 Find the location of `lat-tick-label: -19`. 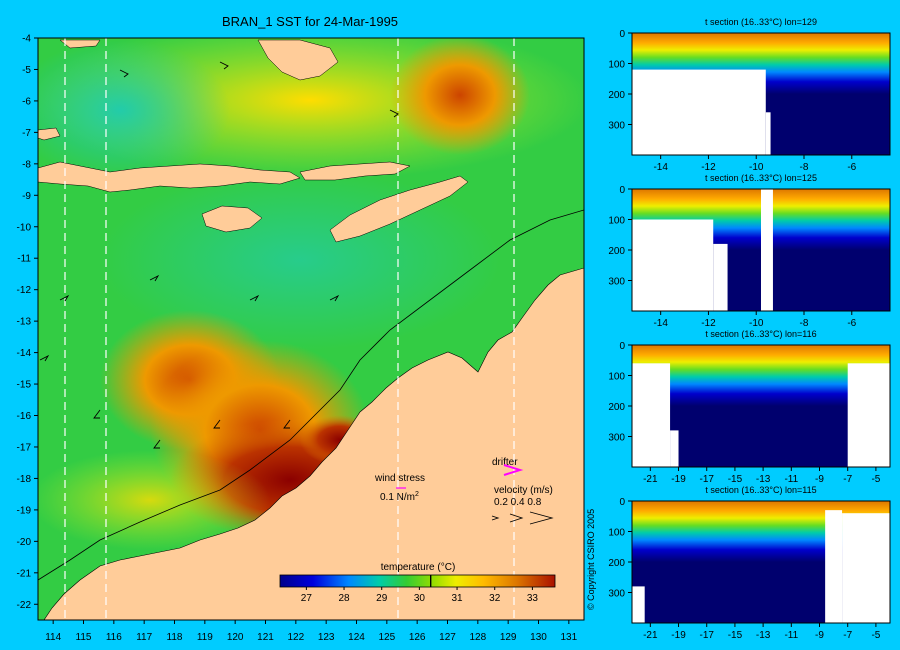

lat-tick-label: -19 is located at coordinates (24, 510).